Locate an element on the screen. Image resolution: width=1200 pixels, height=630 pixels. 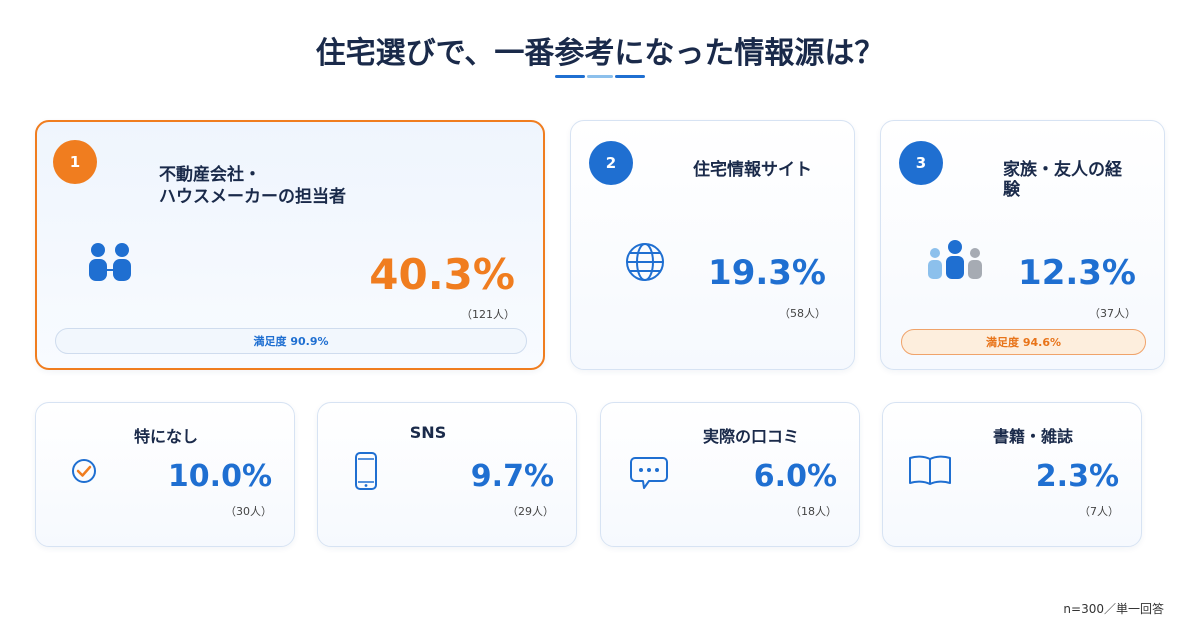
card-label: SNS is located at coordinates (428, 432).